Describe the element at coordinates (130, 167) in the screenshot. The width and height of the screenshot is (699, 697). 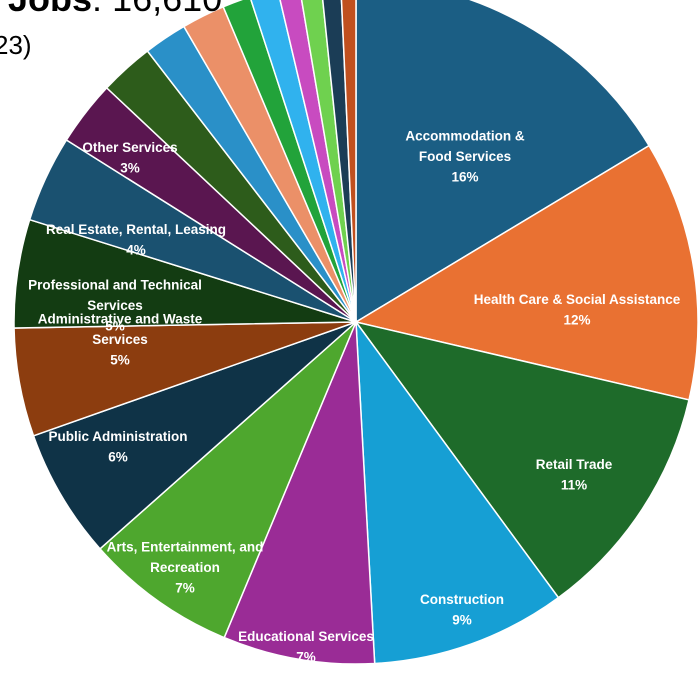
I see `slice-label-line: 3%` at that location.